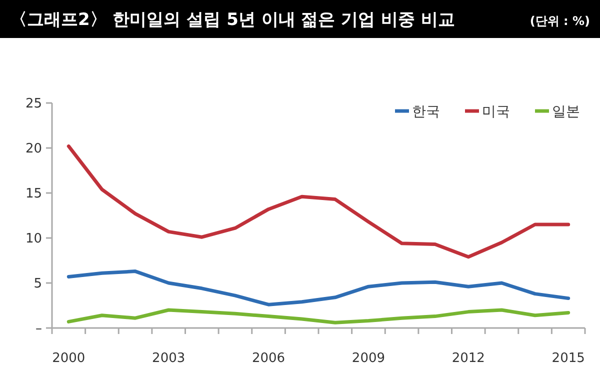 The height and width of the screenshot is (380, 600). Describe the element at coordinates (468, 358) in the screenshot. I see `x-tick-label: 2012` at that location.